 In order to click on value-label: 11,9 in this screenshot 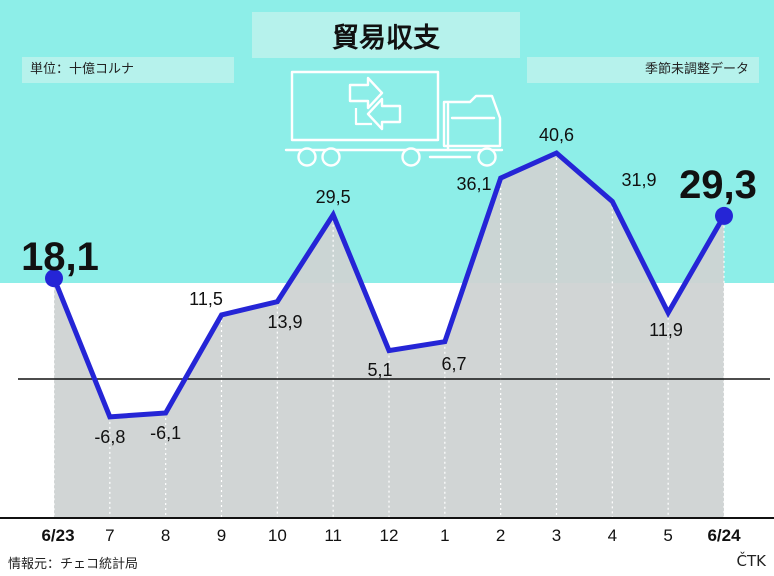, I will do `click(666, 330)`.